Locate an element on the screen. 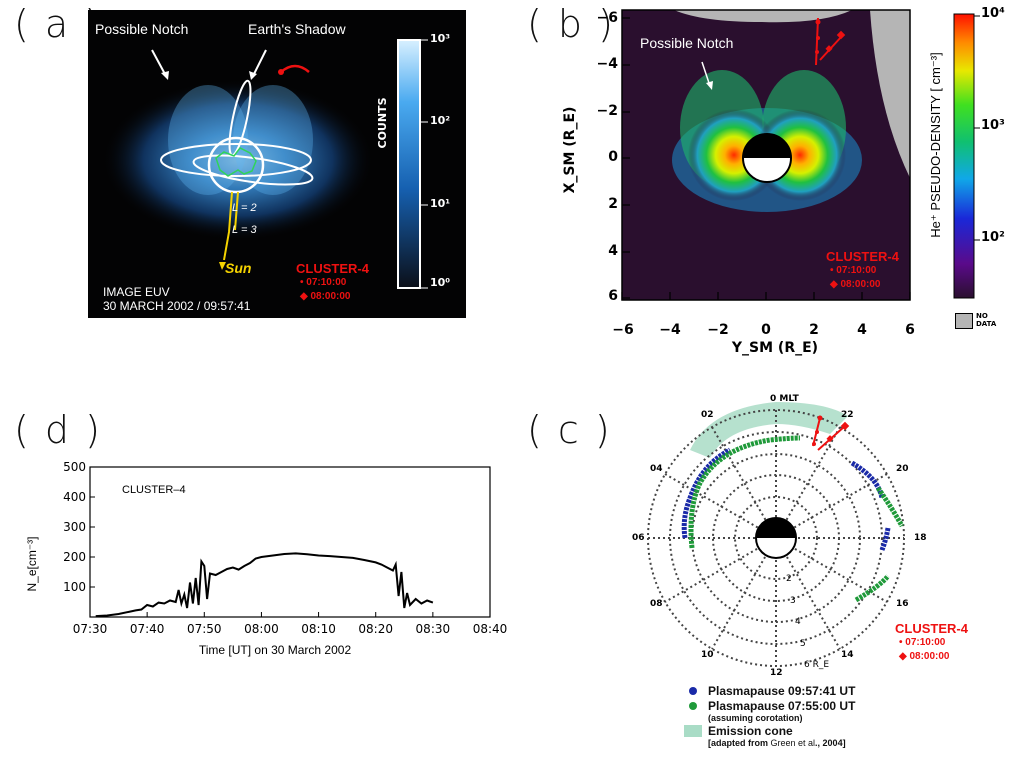 The height and width of the screenshot is (766, 1011). cluster-legend-c: CLUSTER-4 • 07:10:00 ◆ 08:00:00 is located at coordinates (931, 643).